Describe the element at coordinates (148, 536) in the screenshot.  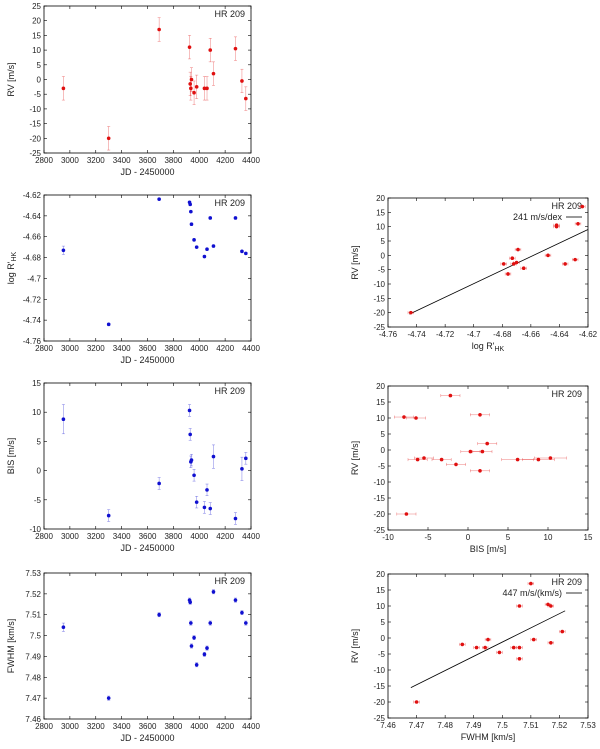
I see `x-tick-label: 3600` at that location.